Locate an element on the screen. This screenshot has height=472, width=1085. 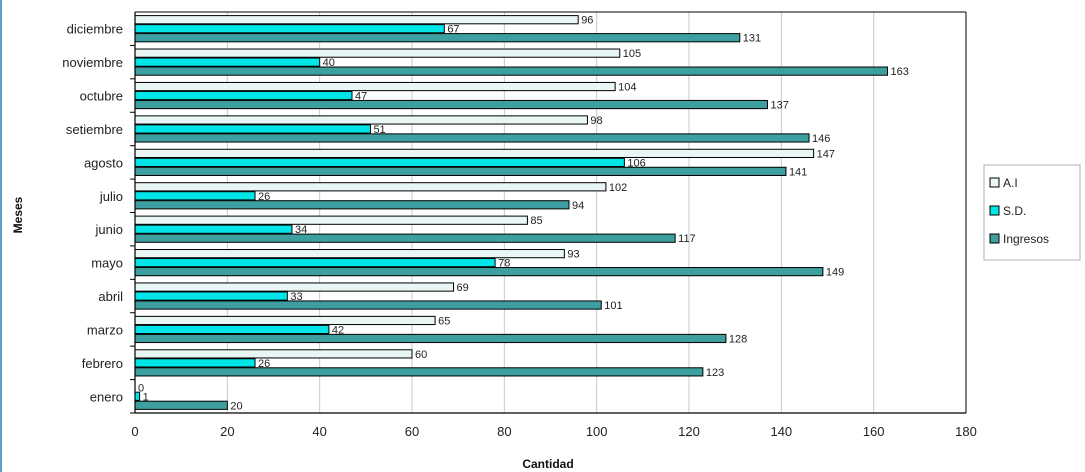
category-label: junio is located at coordinates (109, 229).